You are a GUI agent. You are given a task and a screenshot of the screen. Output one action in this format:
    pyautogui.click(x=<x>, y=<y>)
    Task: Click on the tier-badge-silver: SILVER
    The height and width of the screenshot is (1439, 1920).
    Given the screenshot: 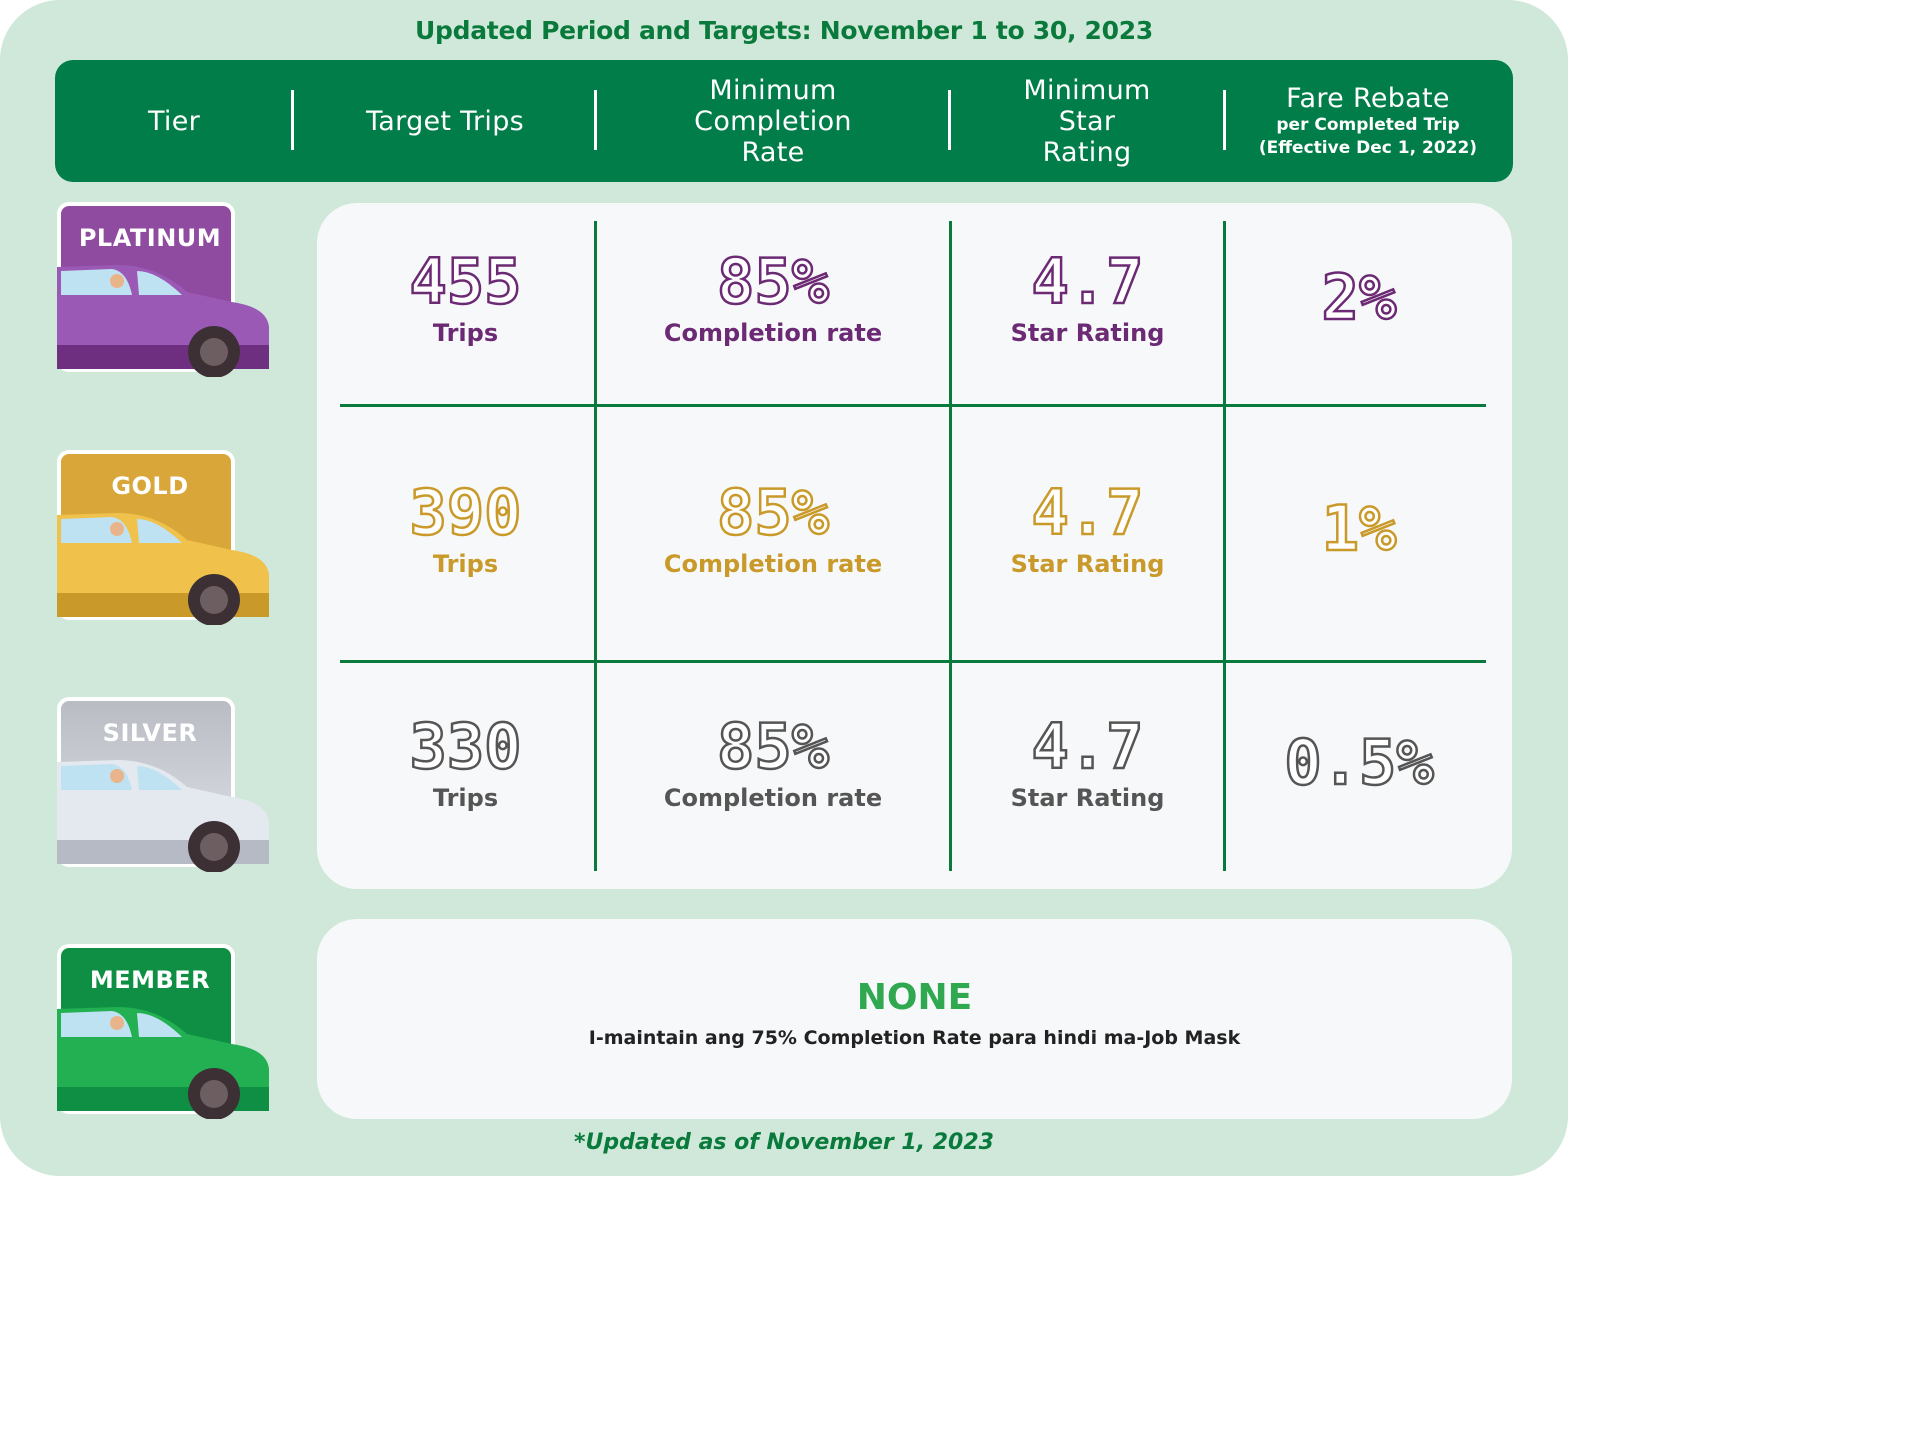 What is the action you would take?
    pyautogui.click(x=164, y=784)
    